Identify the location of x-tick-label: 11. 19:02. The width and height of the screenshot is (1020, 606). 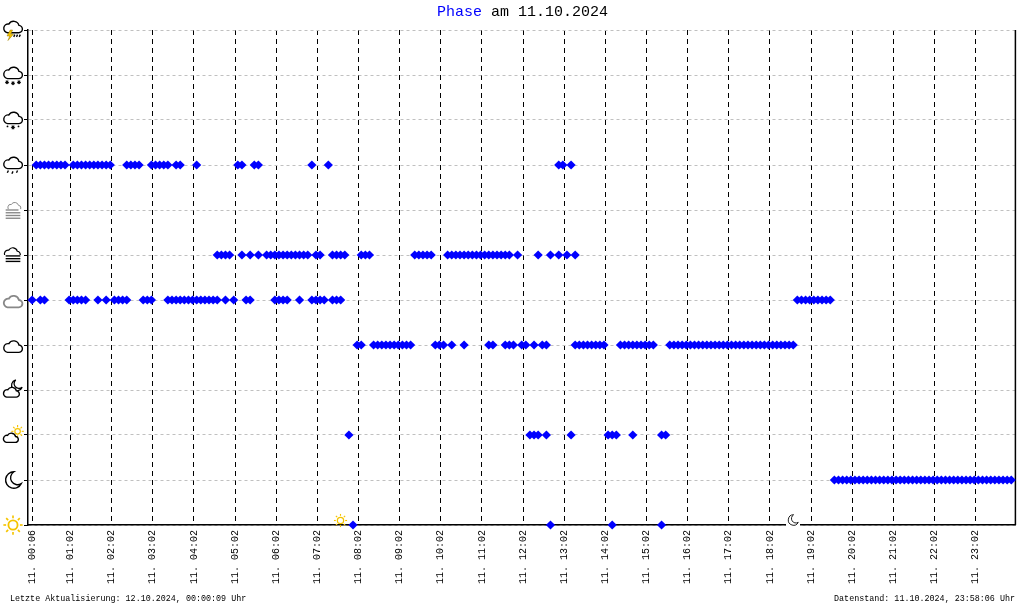
(811, 557).